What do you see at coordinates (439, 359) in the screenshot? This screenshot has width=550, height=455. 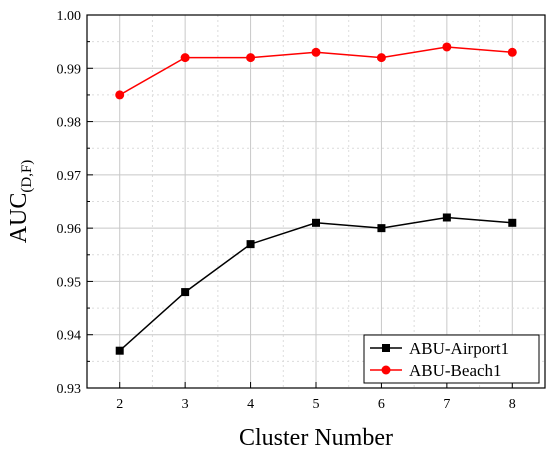 I see `legend-items: ABU-Airport1 ABU-Beach1` at bounding box center [439, 359].